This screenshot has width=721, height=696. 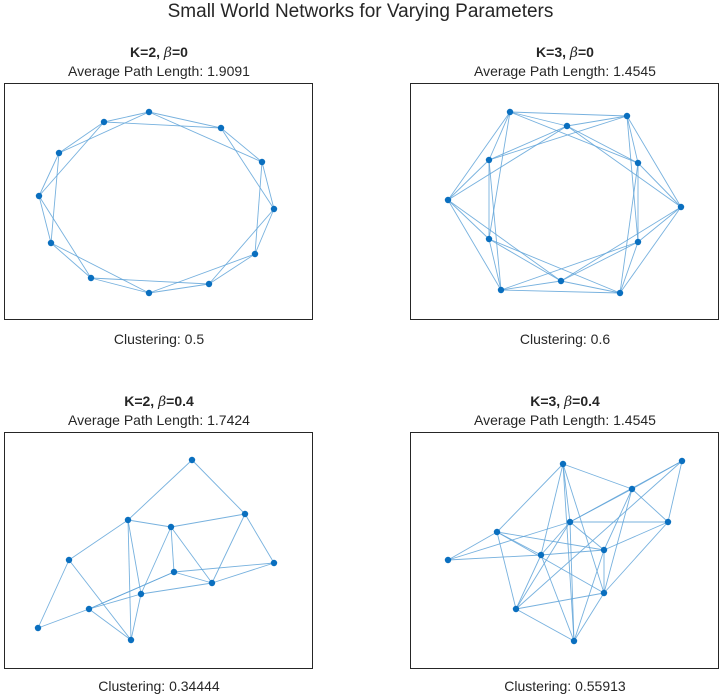 I want to click on panel-2-title-beta-value: =0, so click(x=585, y=52).